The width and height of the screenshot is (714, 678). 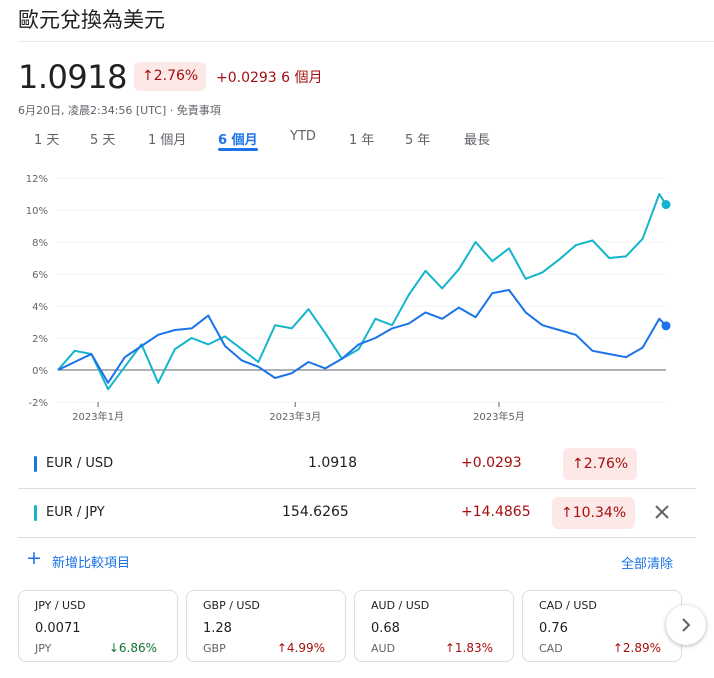 I want to click on card-value: 0.0071, so click(x=58, y=628).